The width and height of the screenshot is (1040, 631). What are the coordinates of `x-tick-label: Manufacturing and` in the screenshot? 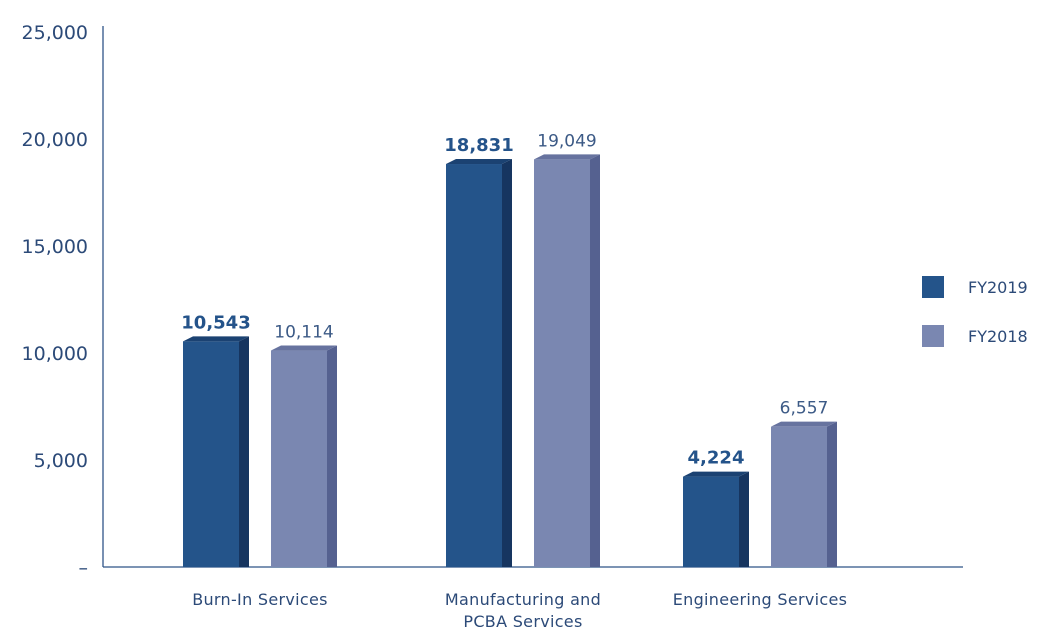 It's located at (523, 599).